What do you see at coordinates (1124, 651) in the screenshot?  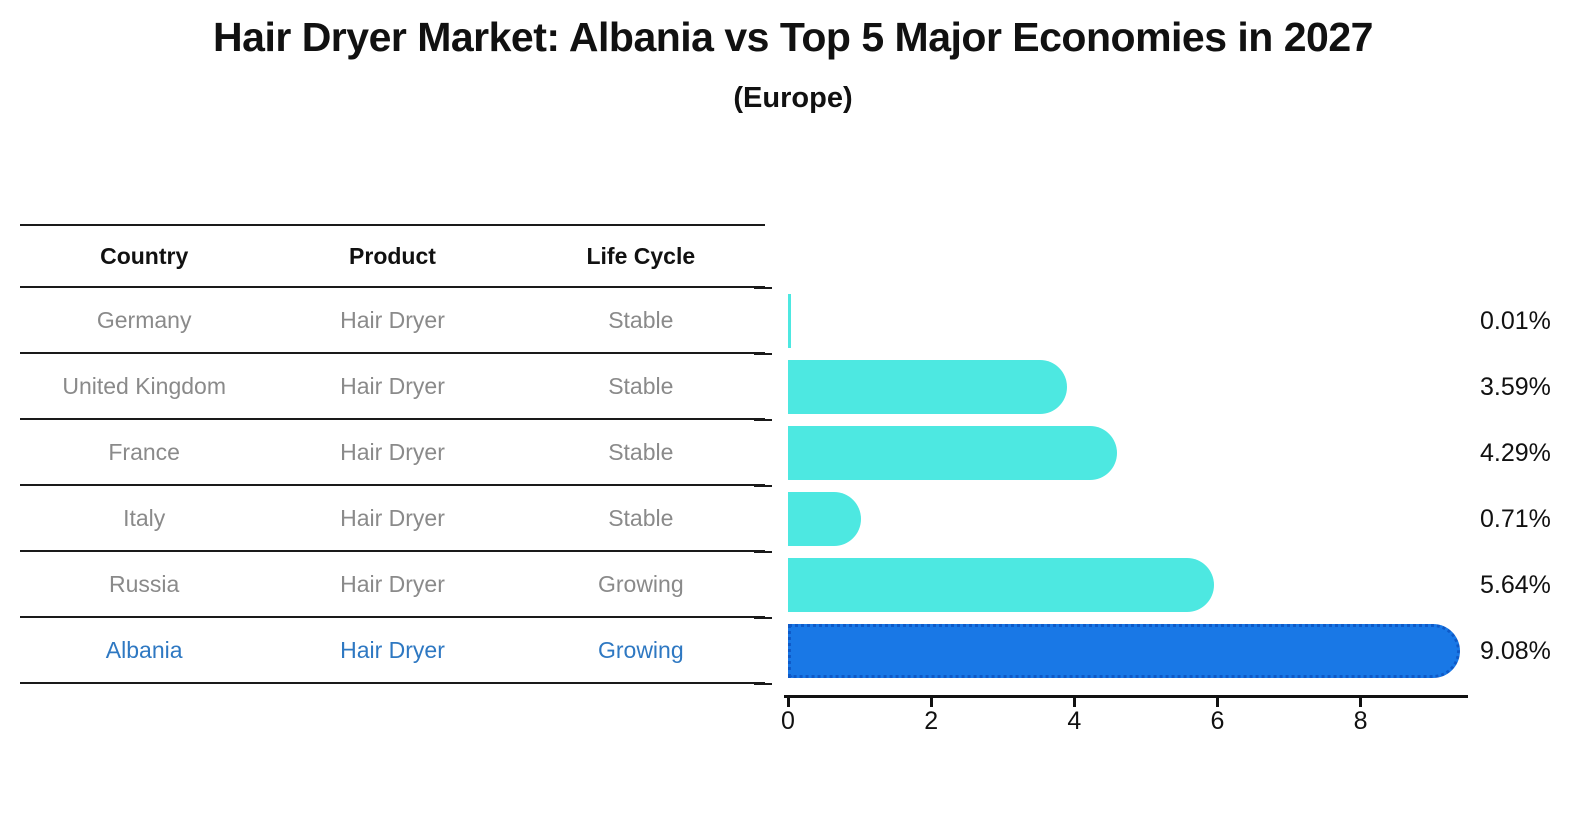 I see `bar-albania` at bounding box center [1124, 651].